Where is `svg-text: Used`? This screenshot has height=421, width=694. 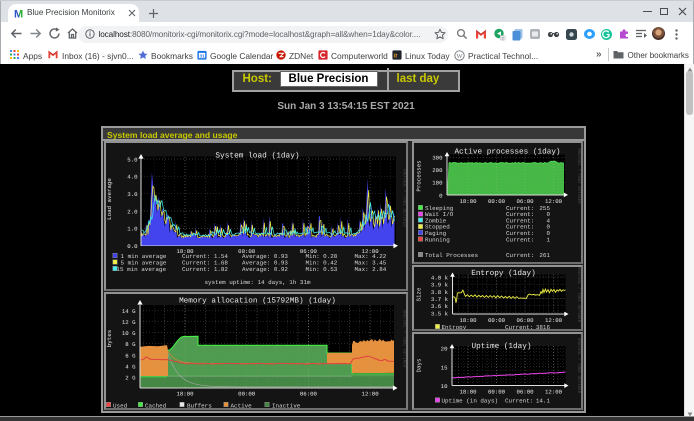 svg-text: Used is located at coordinates (120, 405).